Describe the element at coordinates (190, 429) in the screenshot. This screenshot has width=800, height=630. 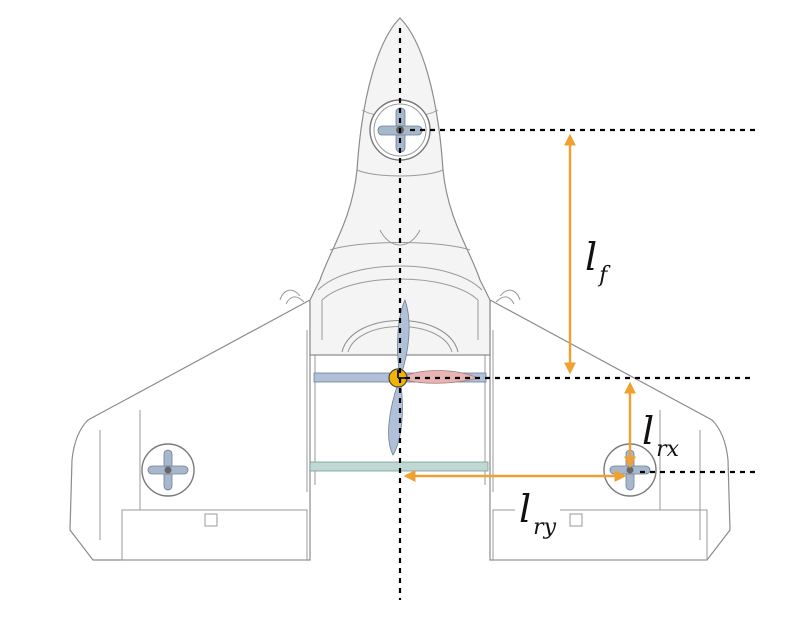
I see `left-wing` at that location.